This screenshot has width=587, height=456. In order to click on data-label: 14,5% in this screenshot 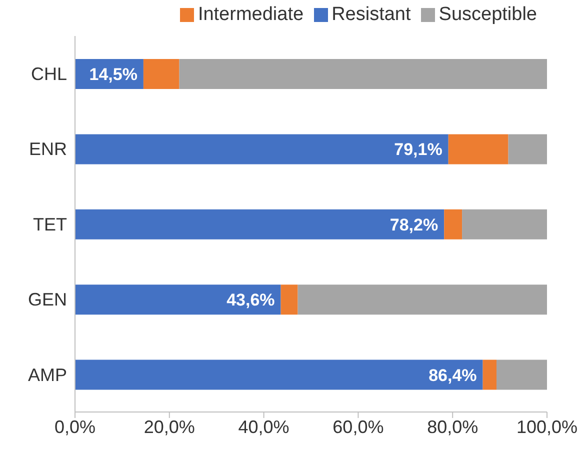, I will do `click(113, 74)`.